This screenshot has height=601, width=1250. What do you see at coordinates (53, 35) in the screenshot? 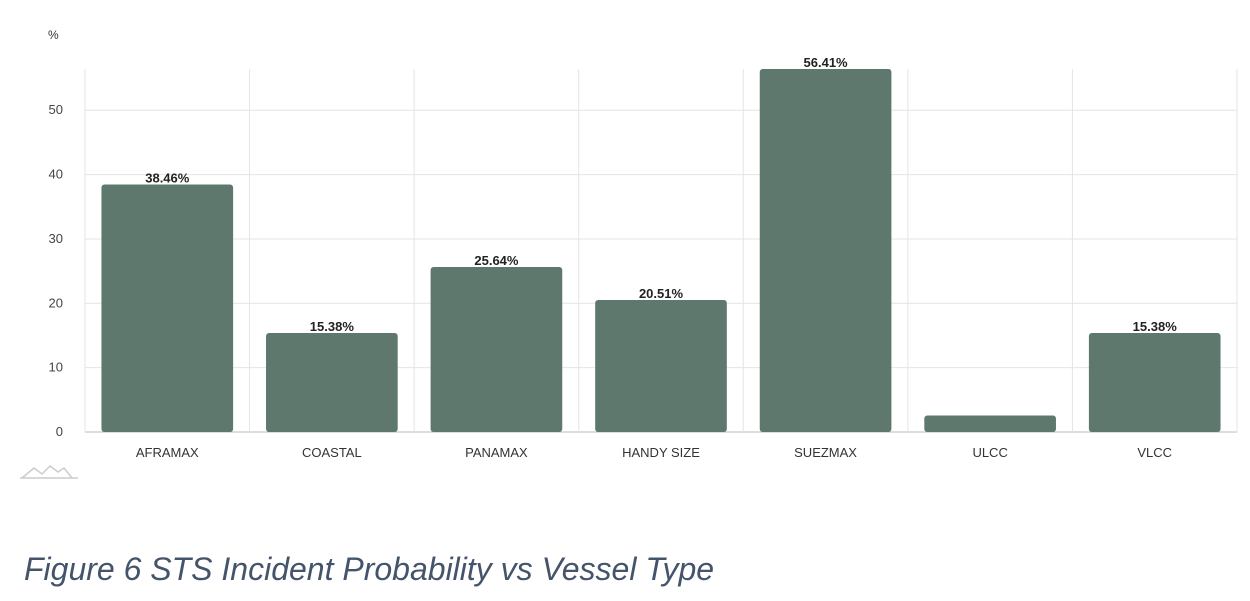
I see `y-axis-unit-label: %` at bounding box center [53, 35].